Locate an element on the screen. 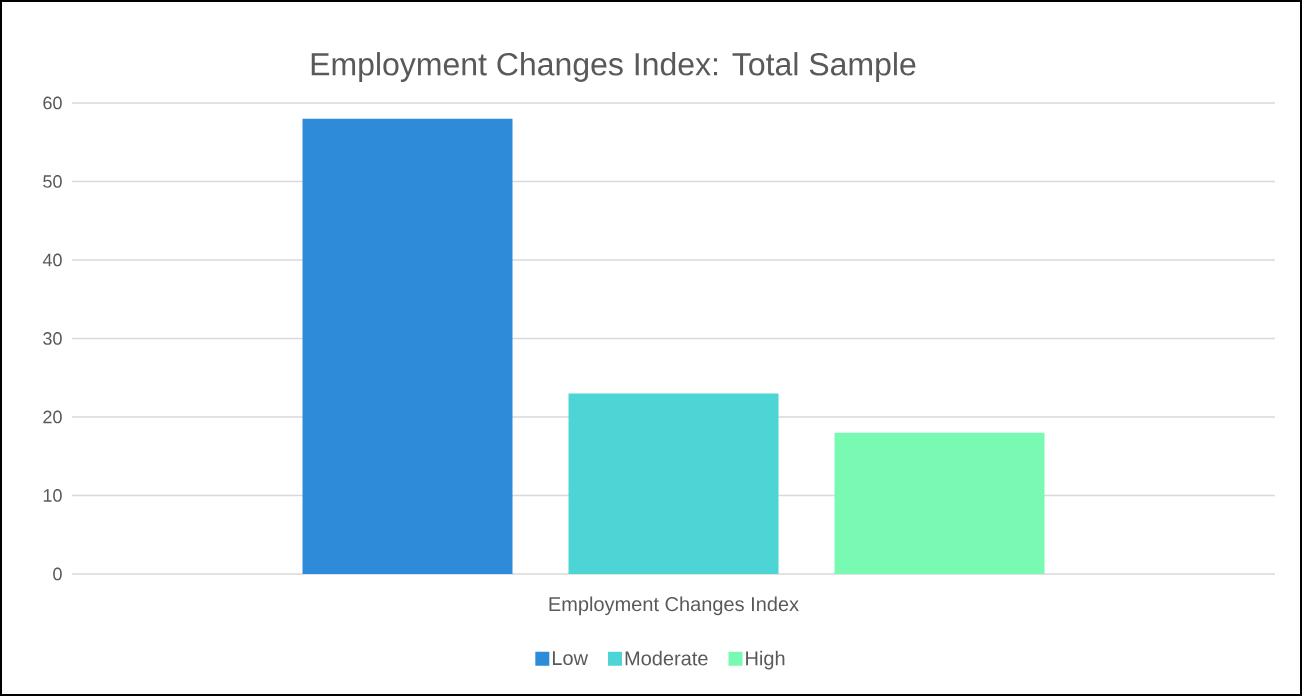  legend-label: Low is located at coordinates (570, 658).